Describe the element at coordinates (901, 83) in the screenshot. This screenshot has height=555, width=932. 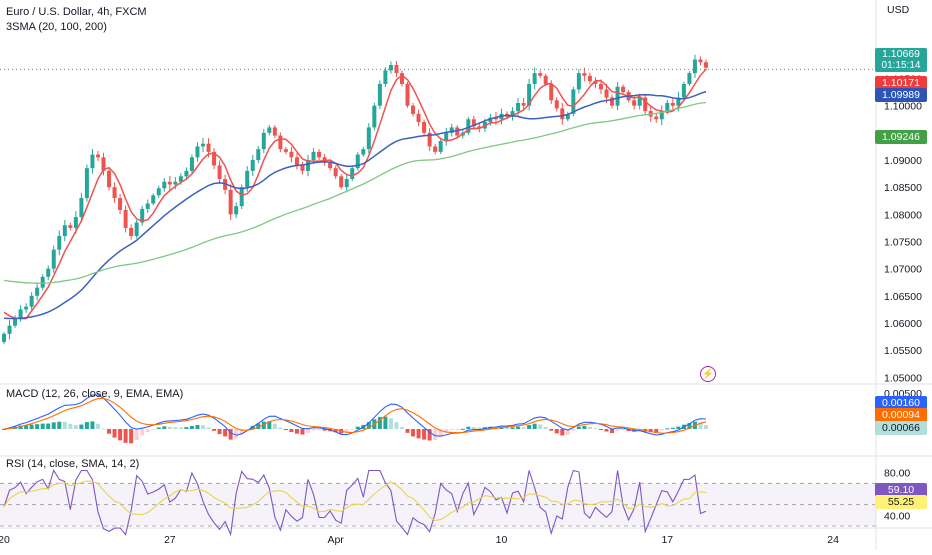
I see `sma20-badge: 1.10171` at that location.